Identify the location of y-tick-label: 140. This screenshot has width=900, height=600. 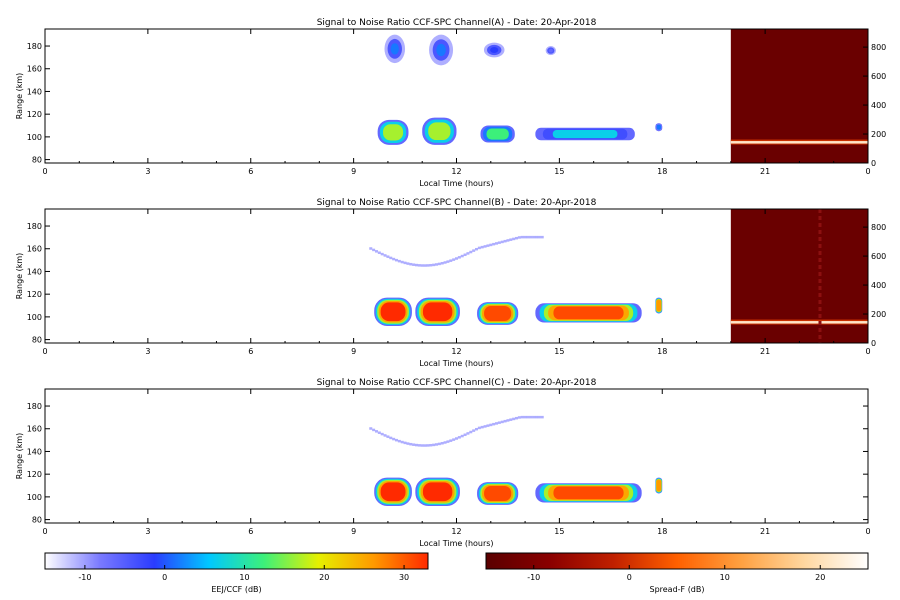
(34, 91).